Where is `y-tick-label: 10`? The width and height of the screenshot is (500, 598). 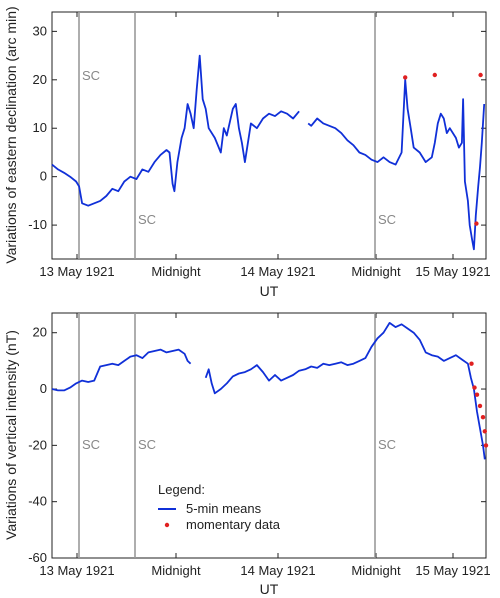 y-tick-label: 10 is located at coordinates (40, 127).